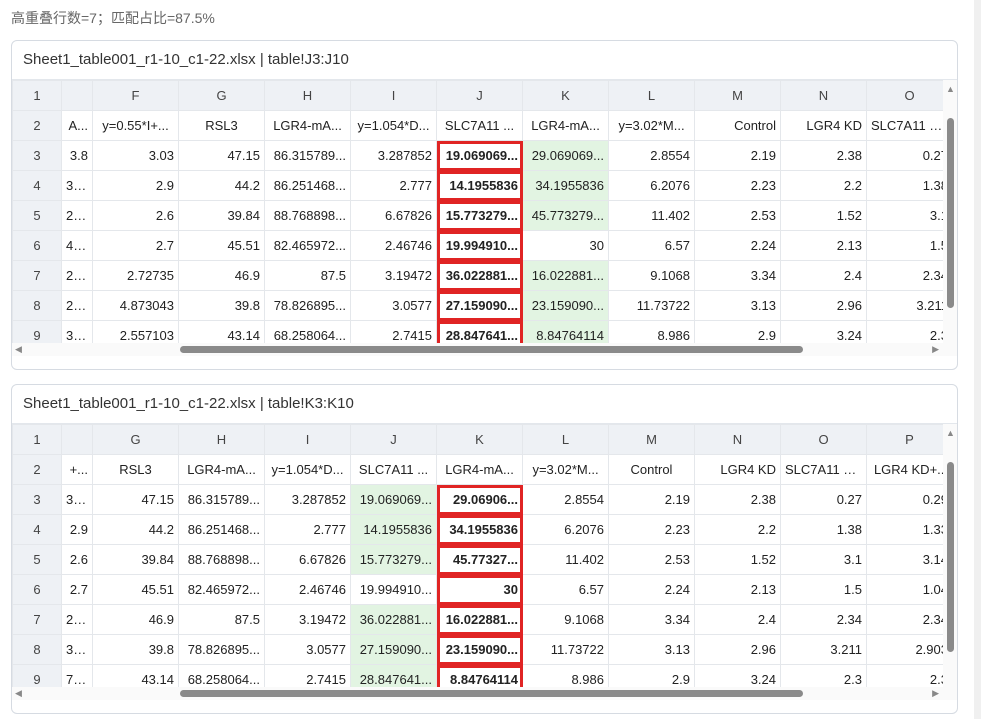 The height and width of the screenshot is (719, 981). Describe the element at coordinates (737, 439) in the screenshot. I see `column-letter: N` at that location.